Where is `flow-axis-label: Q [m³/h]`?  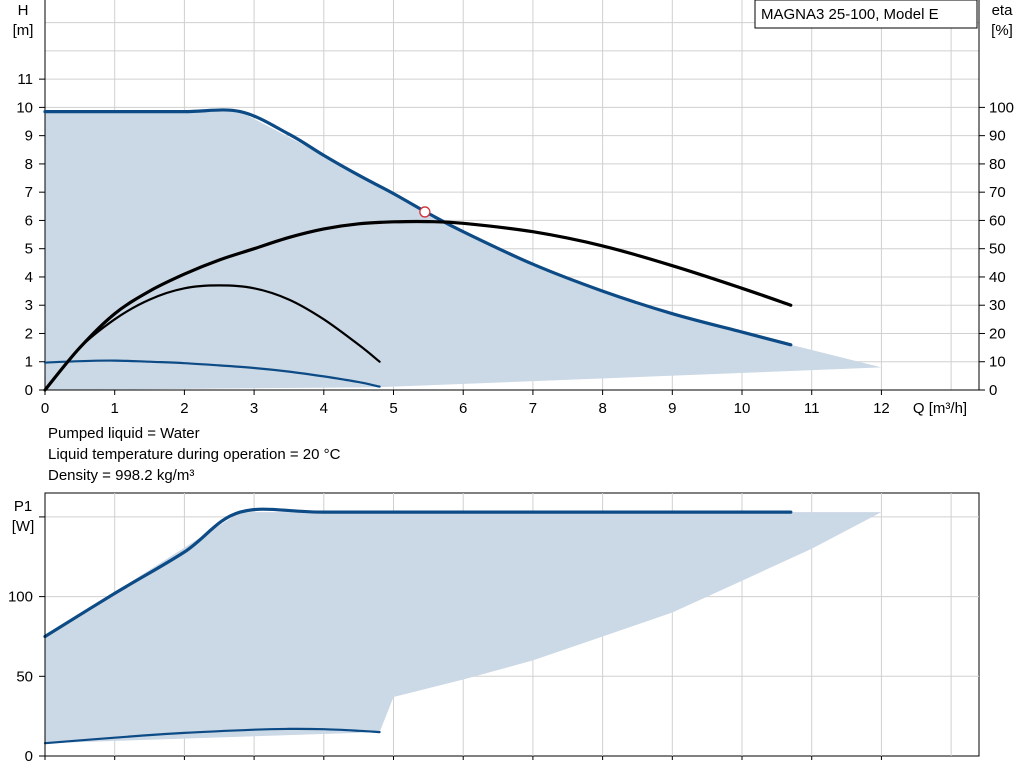
flow-axis-label: Q [m³/h] is located at coordinates (940, 408).